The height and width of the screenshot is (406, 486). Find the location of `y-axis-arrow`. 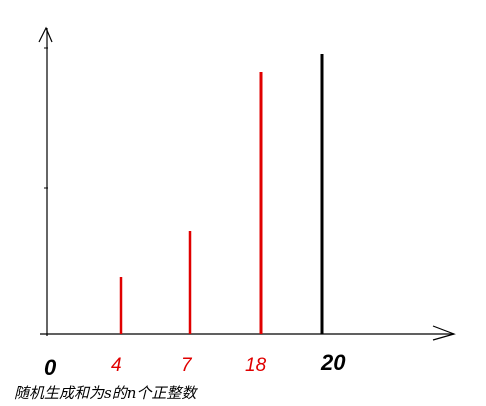

y-axis-arrow is located at coordinates (45, 34).